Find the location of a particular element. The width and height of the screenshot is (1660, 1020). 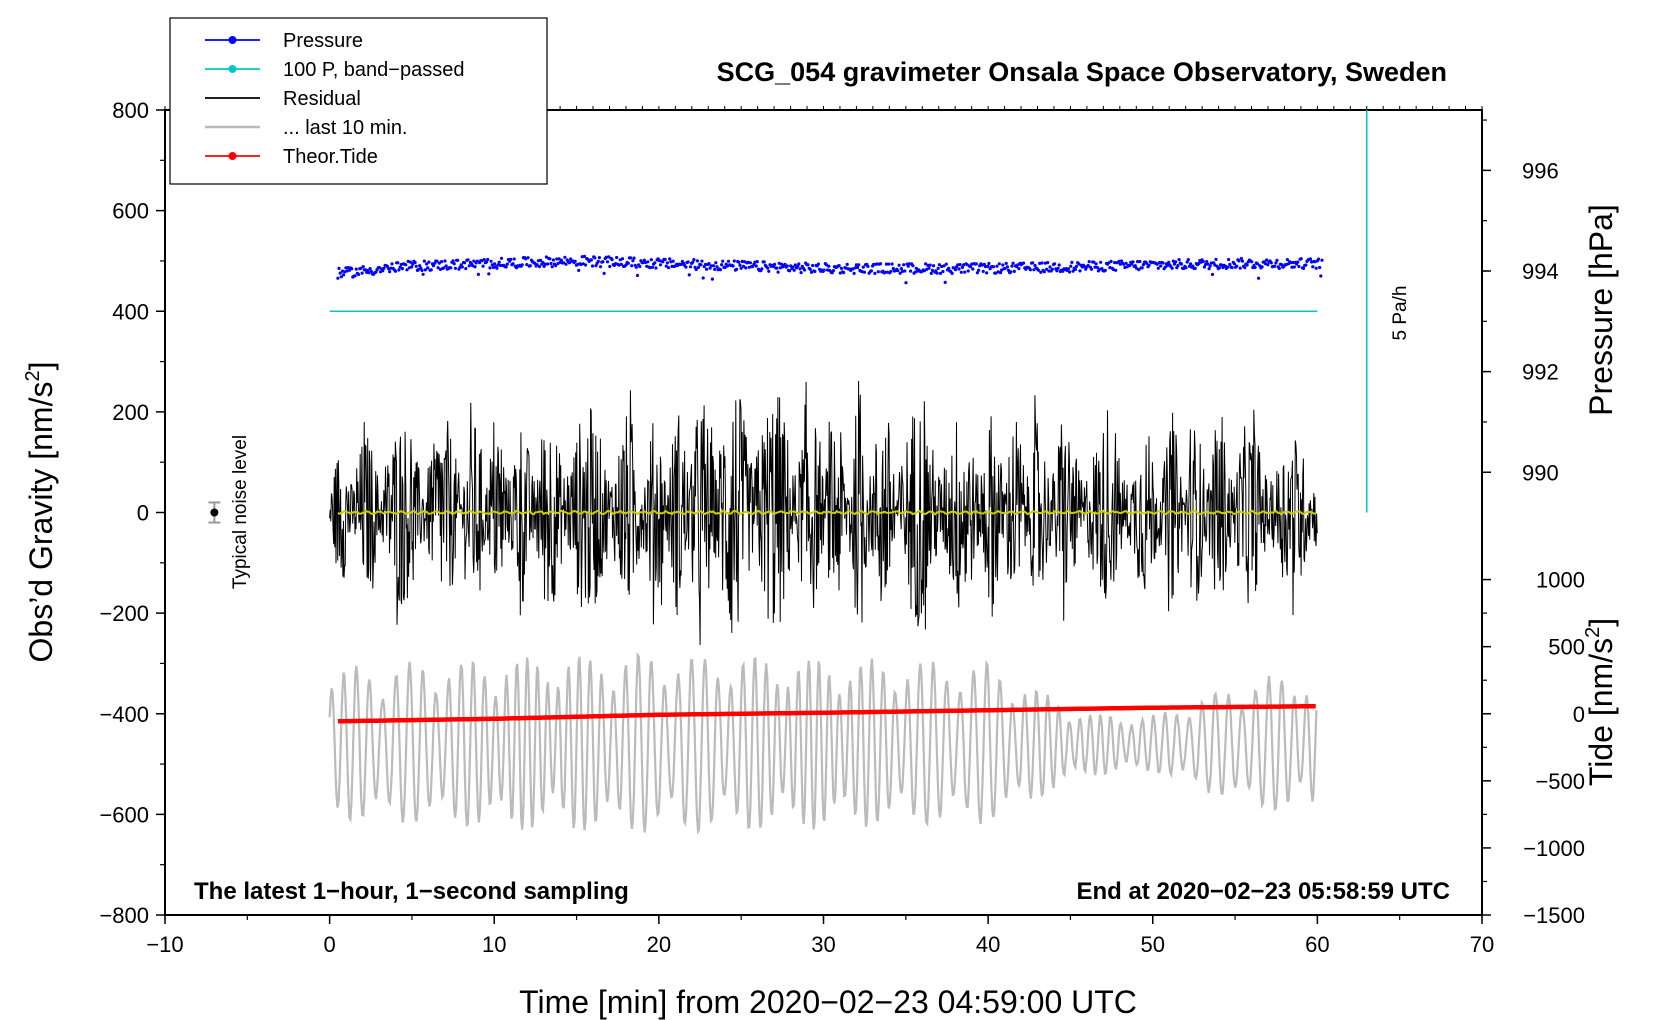

pressure-series is located at coordinates (830, 269).